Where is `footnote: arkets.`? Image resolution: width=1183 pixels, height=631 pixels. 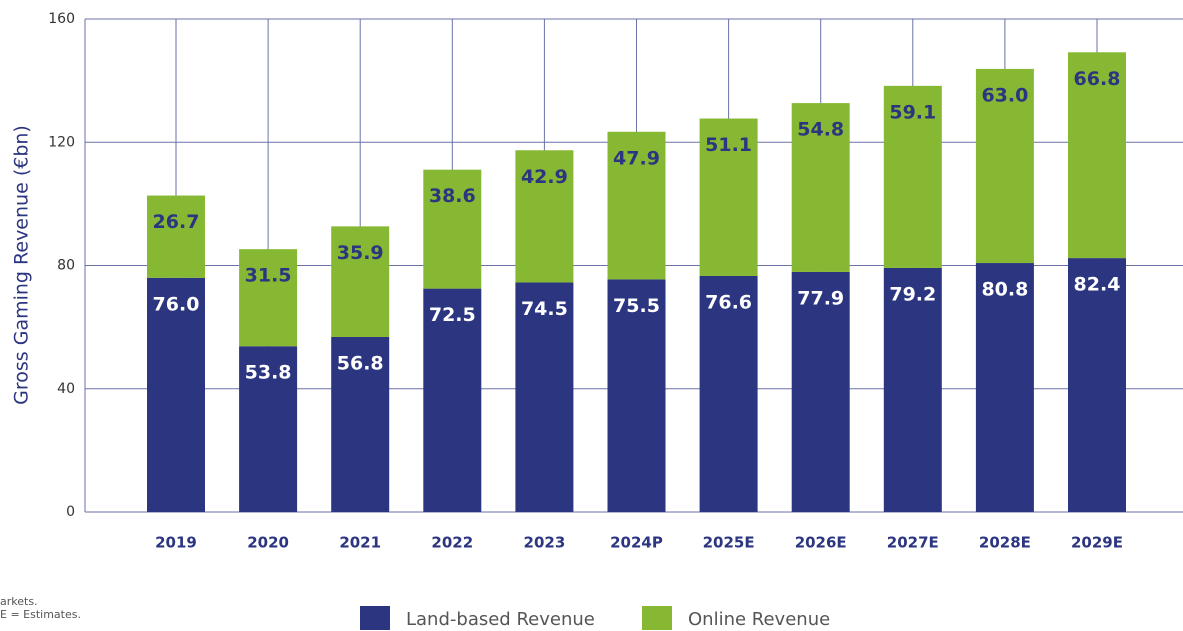
footnote: arkets. is located at coordinates (19, 601).